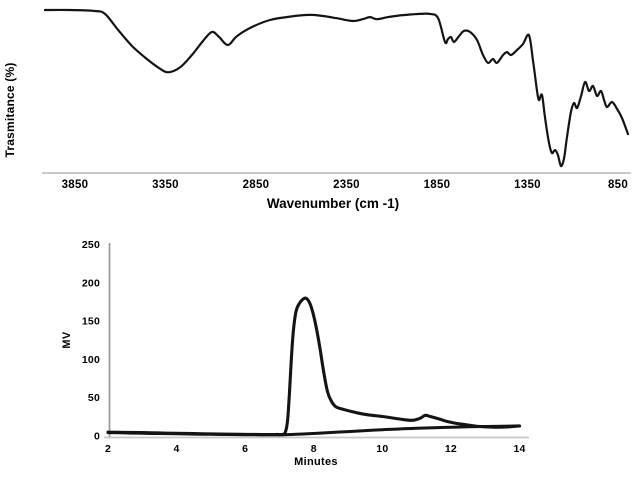 The width and height of the screenshot is (640, 480). What do you see at coordinates (75, 185) in the screenshot?
I see `x-tick-label: 3850` at bounding box center [75, 185].